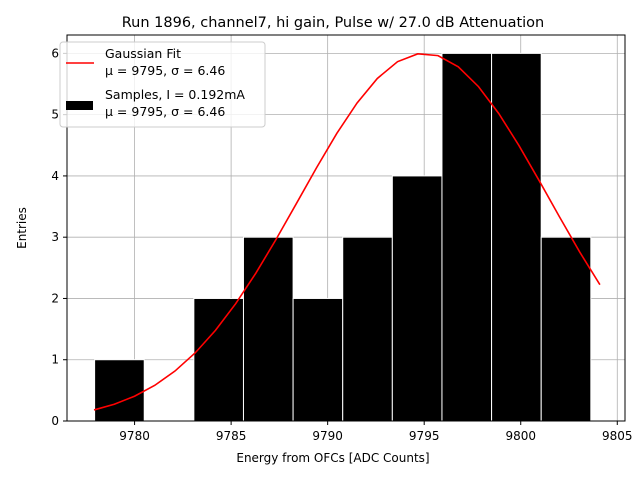 This screenshot has width=640, height=480. I want to click on y-tick-label: 3, so click(55, 237).